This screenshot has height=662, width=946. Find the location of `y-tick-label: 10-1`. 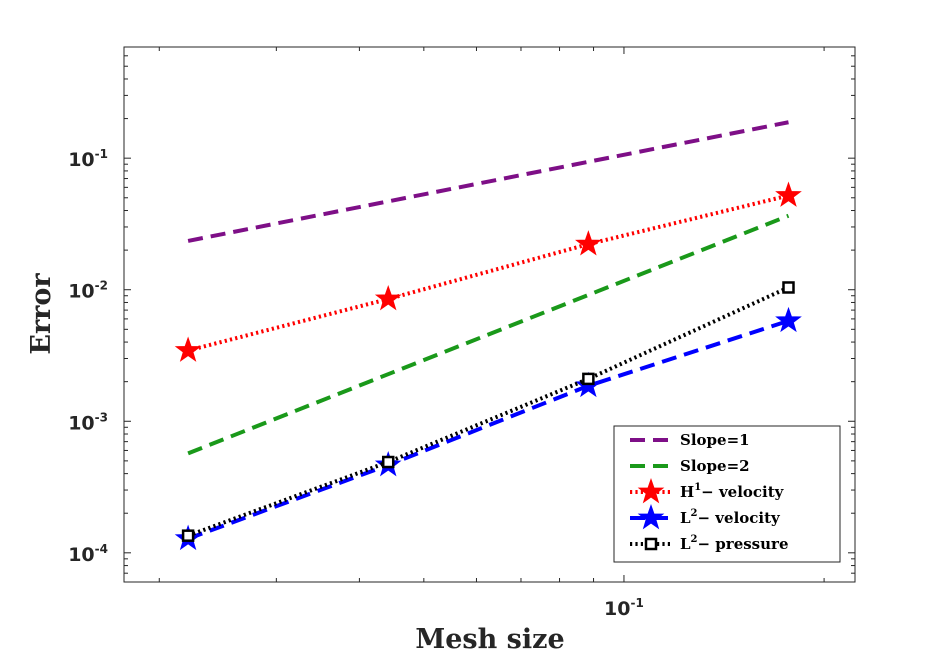

y-tick-label: 10-1 is located at coordinates (88, 159).